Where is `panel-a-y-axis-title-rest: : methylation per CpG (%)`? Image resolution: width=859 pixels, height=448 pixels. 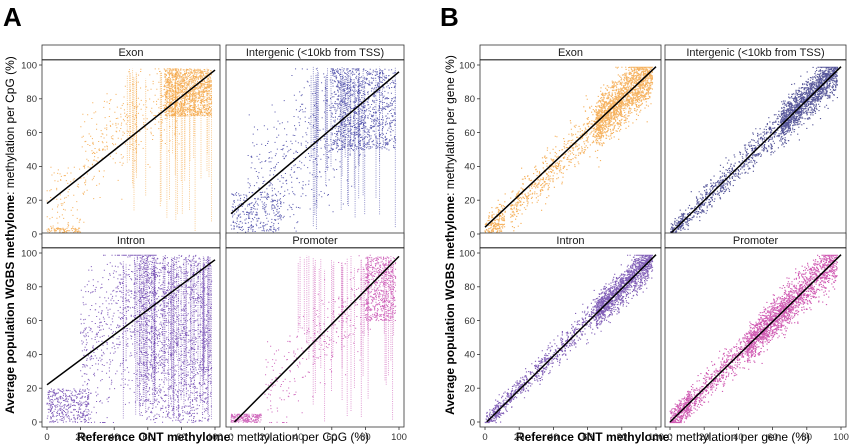 panel-a-y-axis-title-rest: : methylation per CpG (%) is located at coordinates (10, 125).